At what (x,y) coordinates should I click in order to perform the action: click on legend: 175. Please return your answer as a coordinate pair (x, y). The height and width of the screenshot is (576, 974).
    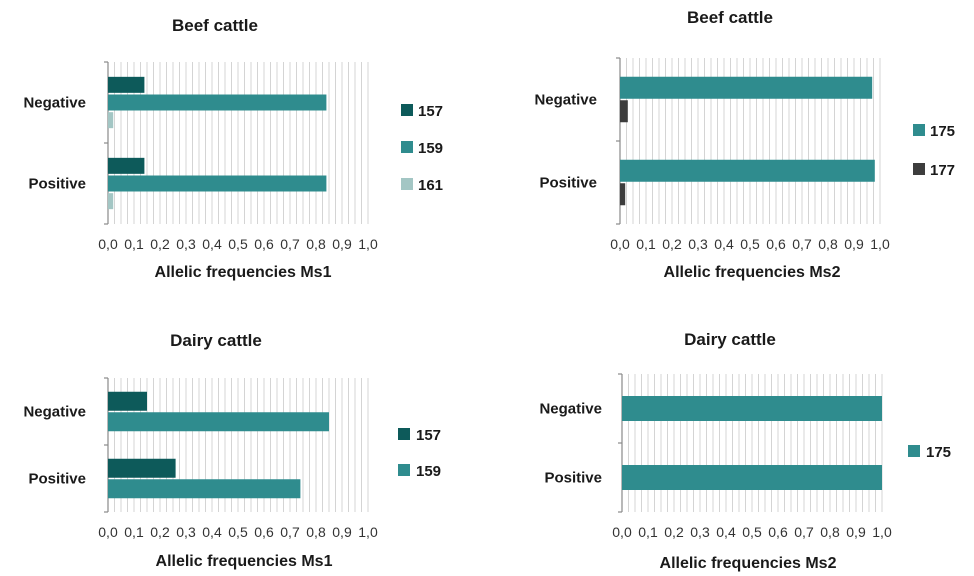
    Looking at the image, I should click on (929, 452).